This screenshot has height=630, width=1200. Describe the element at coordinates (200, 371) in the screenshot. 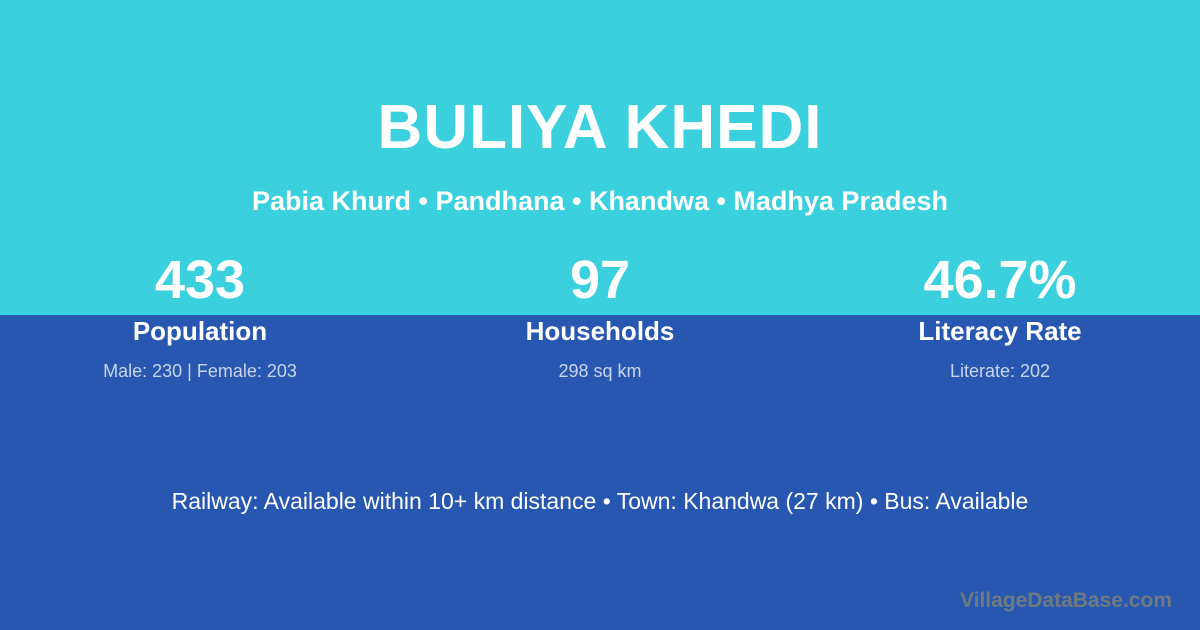

I see `population-detail: Male: 230 | Female: 203` at that location.